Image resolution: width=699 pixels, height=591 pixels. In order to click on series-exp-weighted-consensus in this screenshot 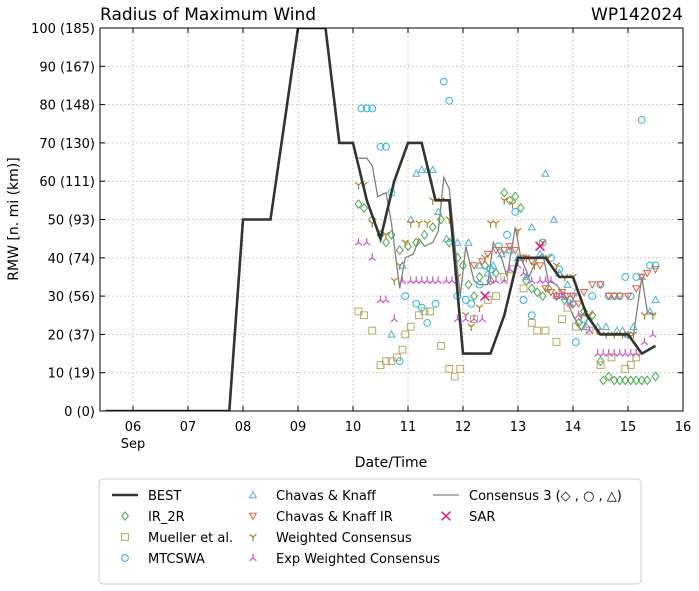, I will do `click(505, 297)`.